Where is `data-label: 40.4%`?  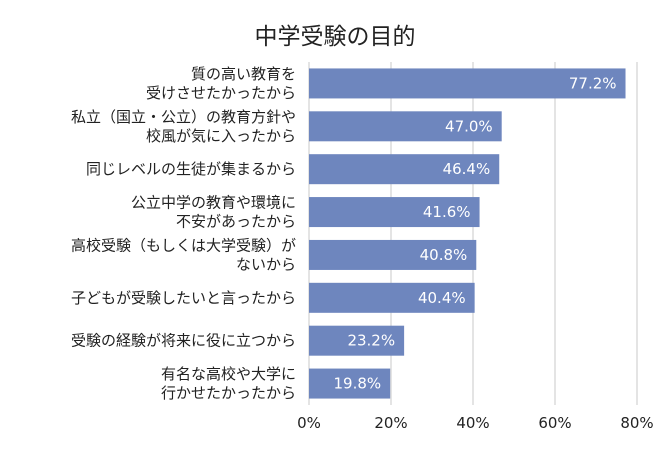 data-label: 40.4% is located at coordinates (442, 298).